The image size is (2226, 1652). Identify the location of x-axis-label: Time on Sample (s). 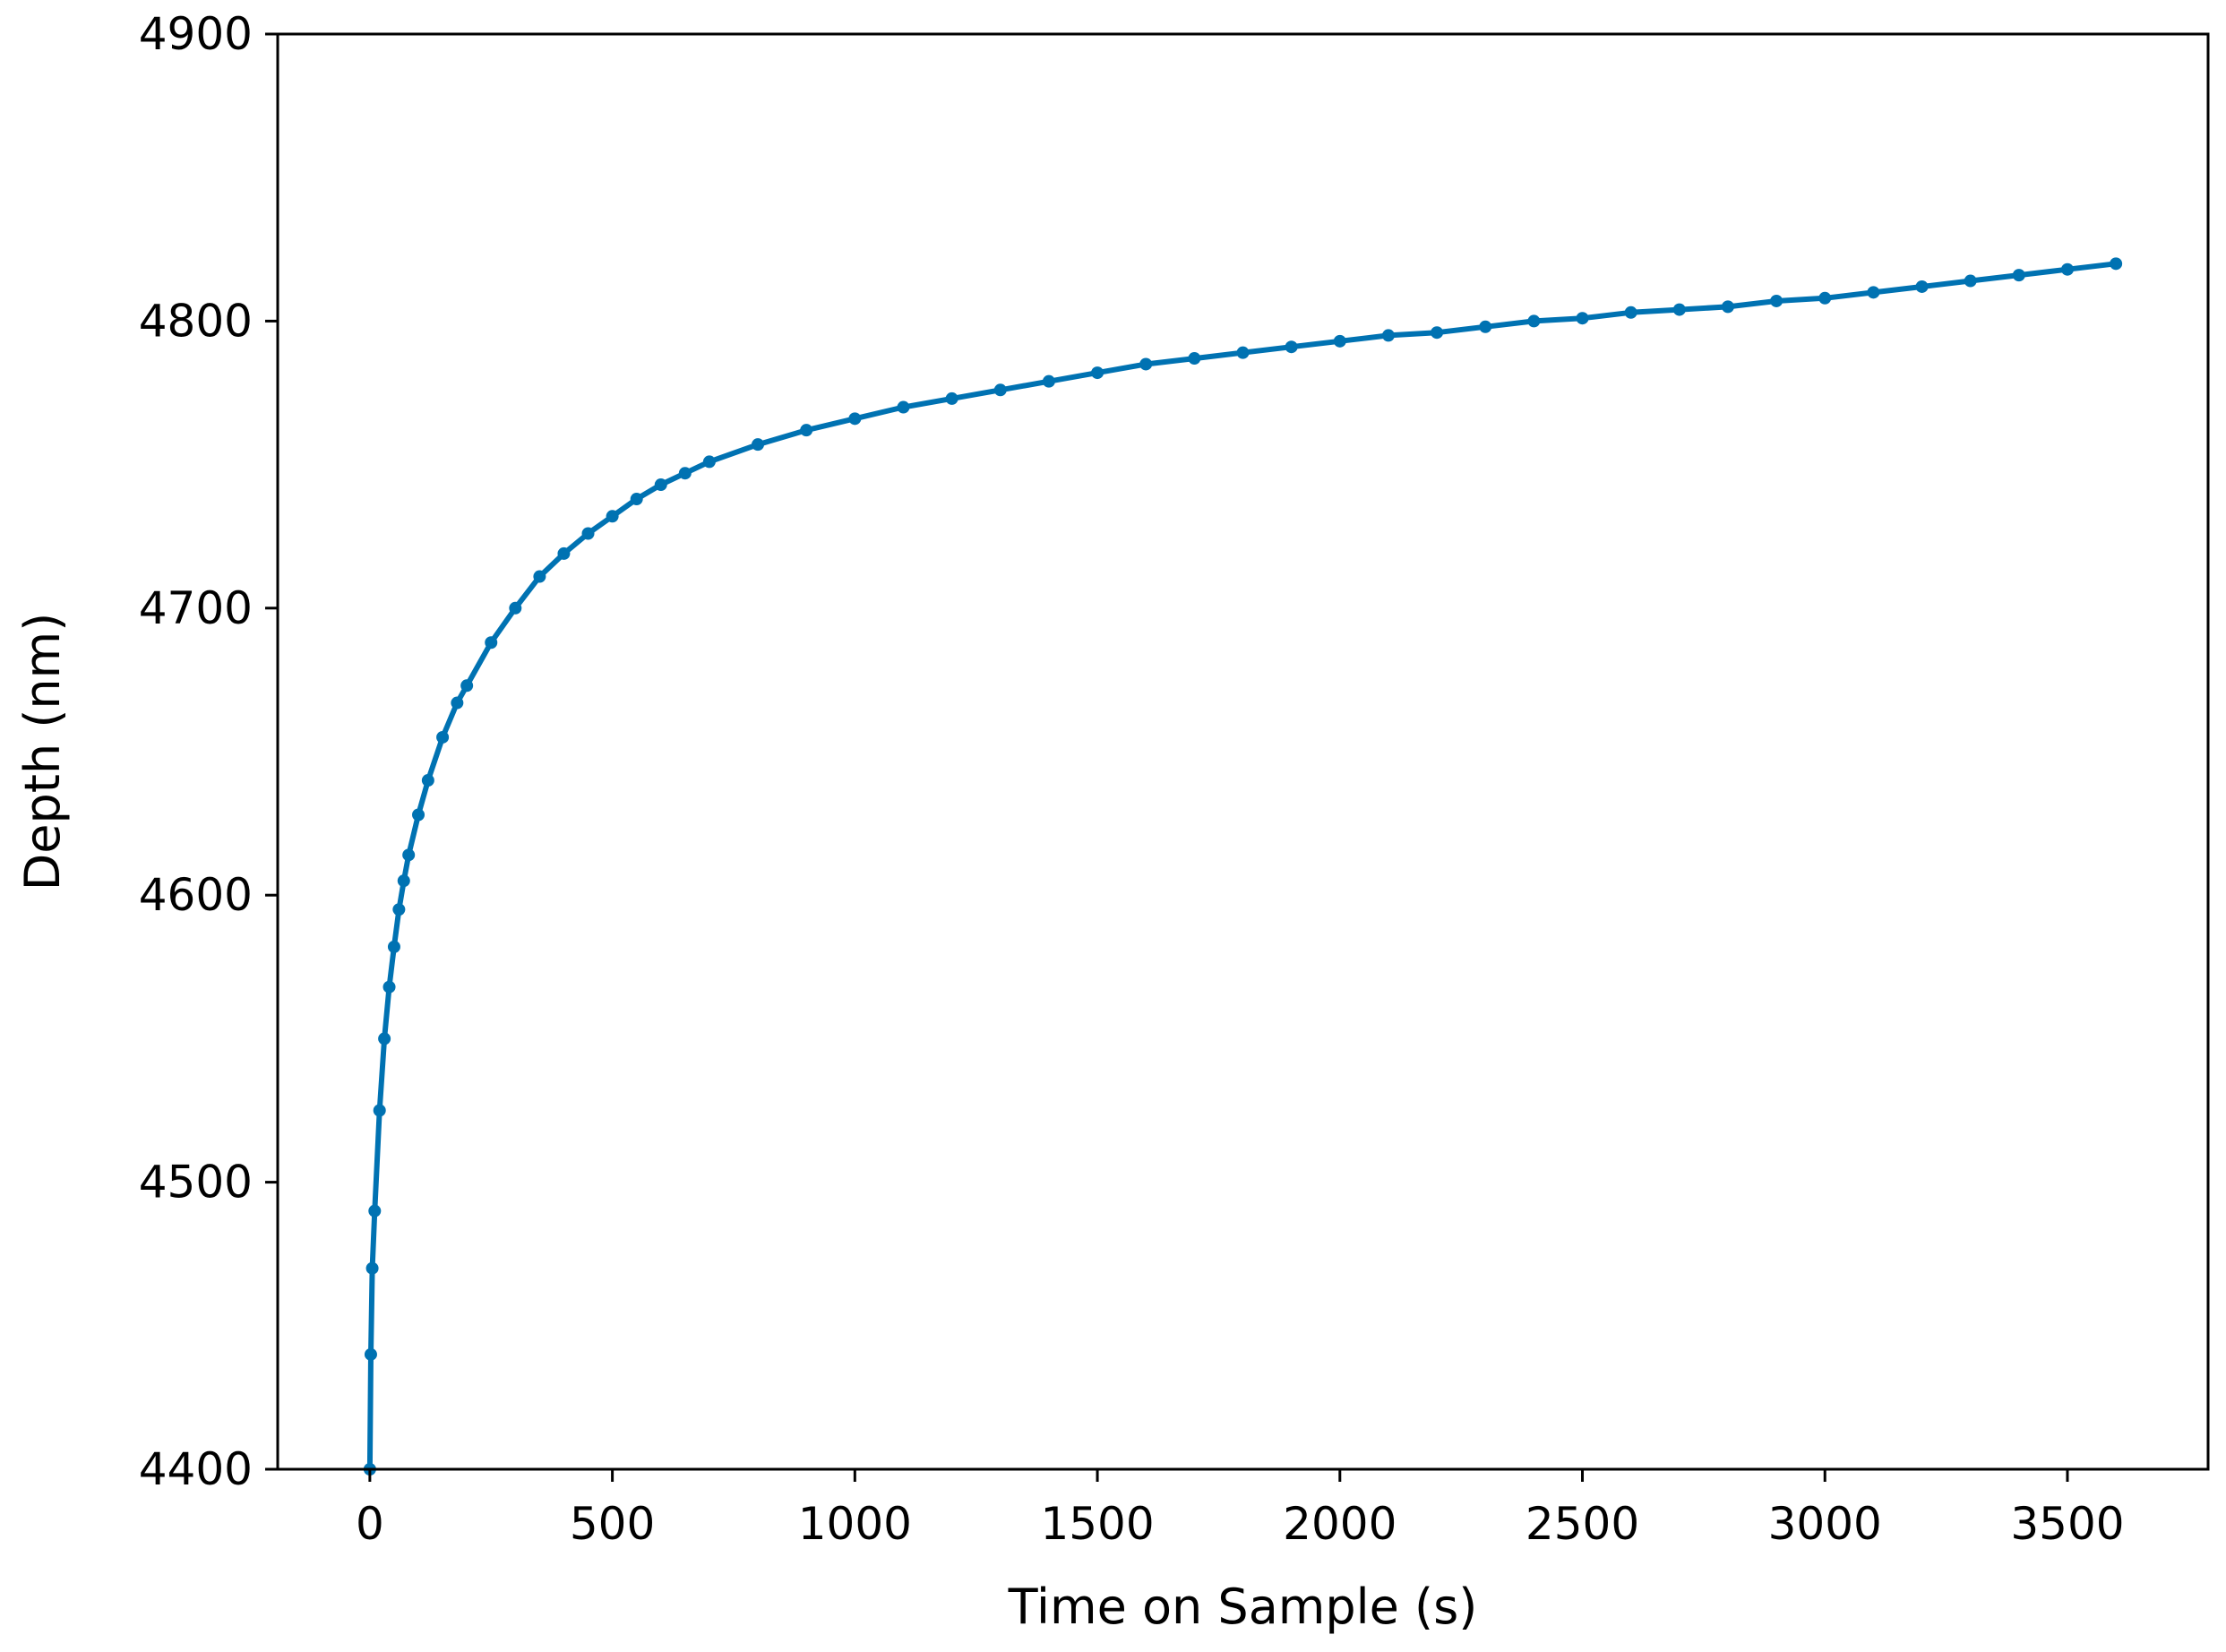
(1243, 1607).